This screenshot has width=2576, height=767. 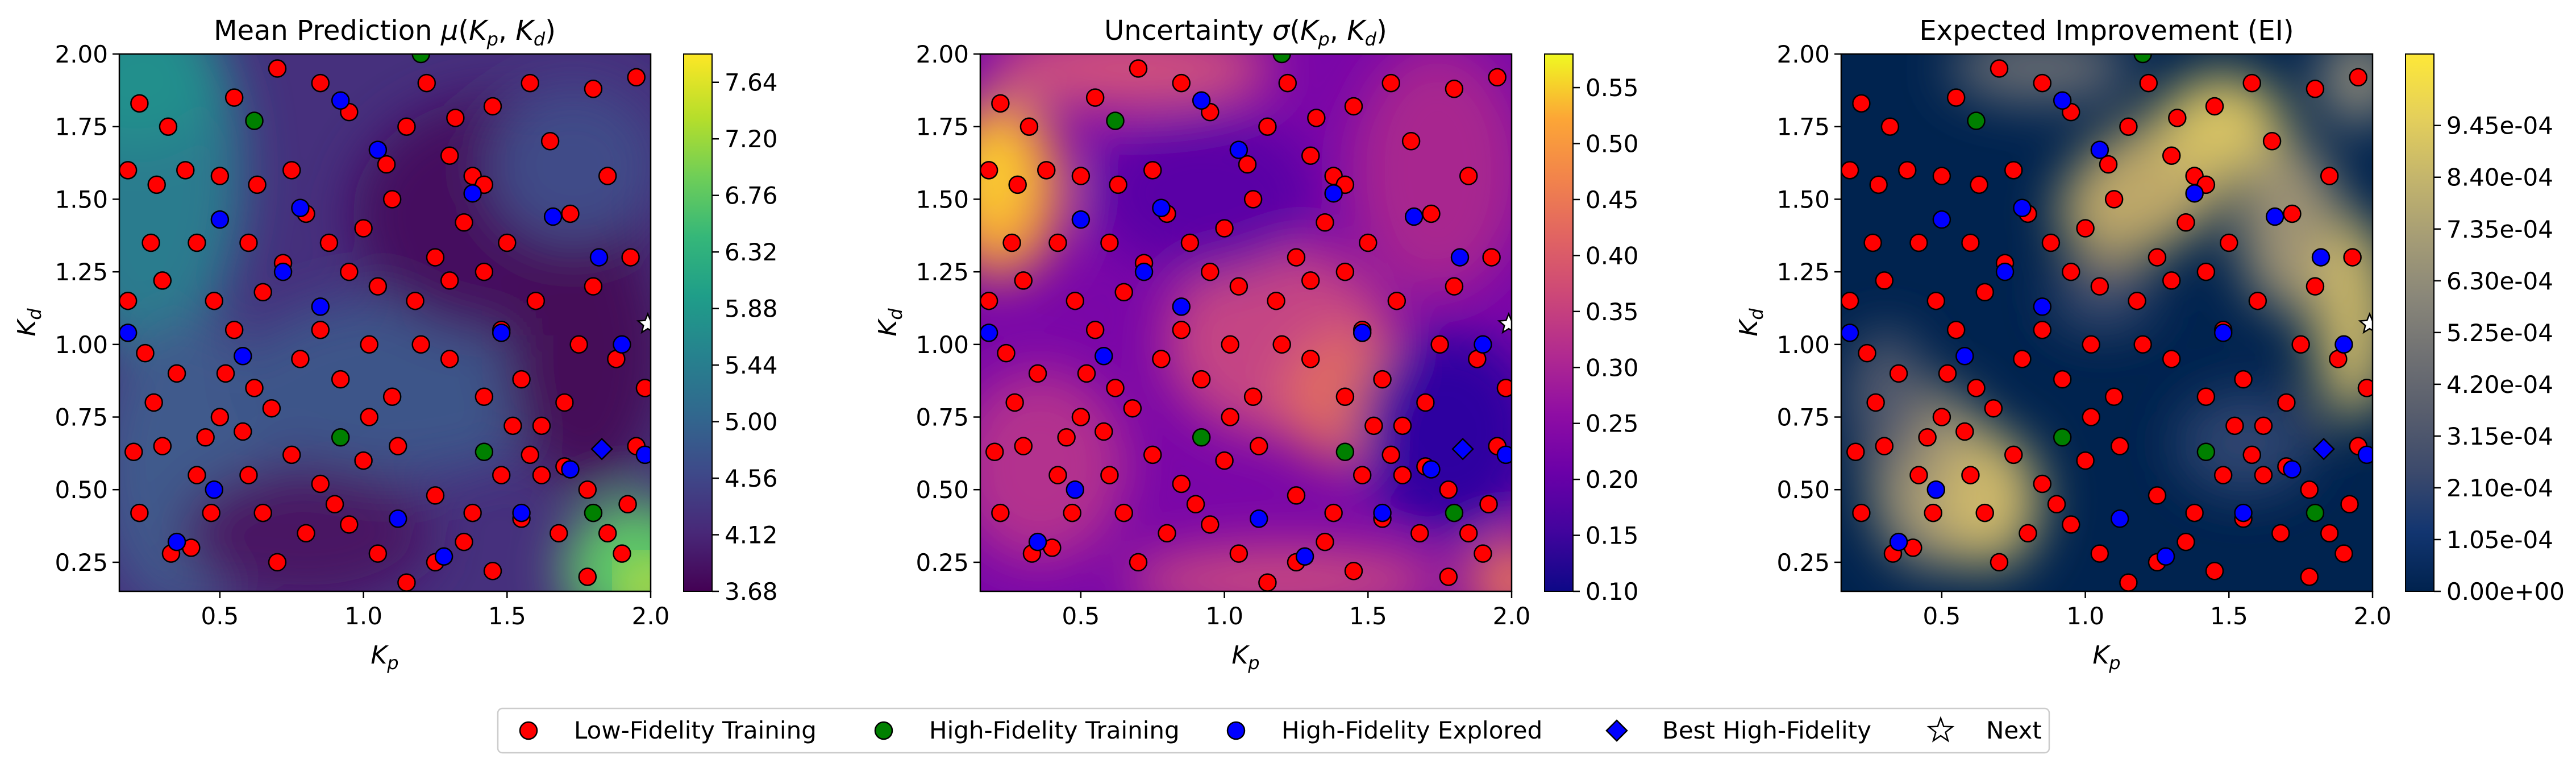 What do you see at coordinates (2107, 323) in the screenshot?
I see `heatmap-ei` at bounding box center [2107, 323].